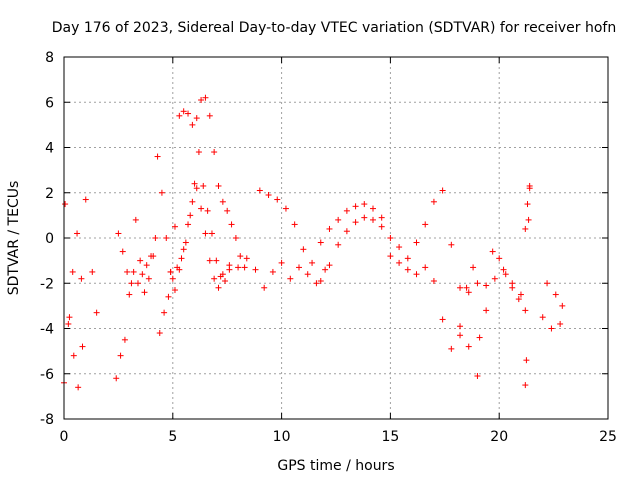 The image size is (640, 480). What do you see at coordinates (499, 437) in the screenshot?
I see `x-tick-label: 20` at bounding box center [499, 437].